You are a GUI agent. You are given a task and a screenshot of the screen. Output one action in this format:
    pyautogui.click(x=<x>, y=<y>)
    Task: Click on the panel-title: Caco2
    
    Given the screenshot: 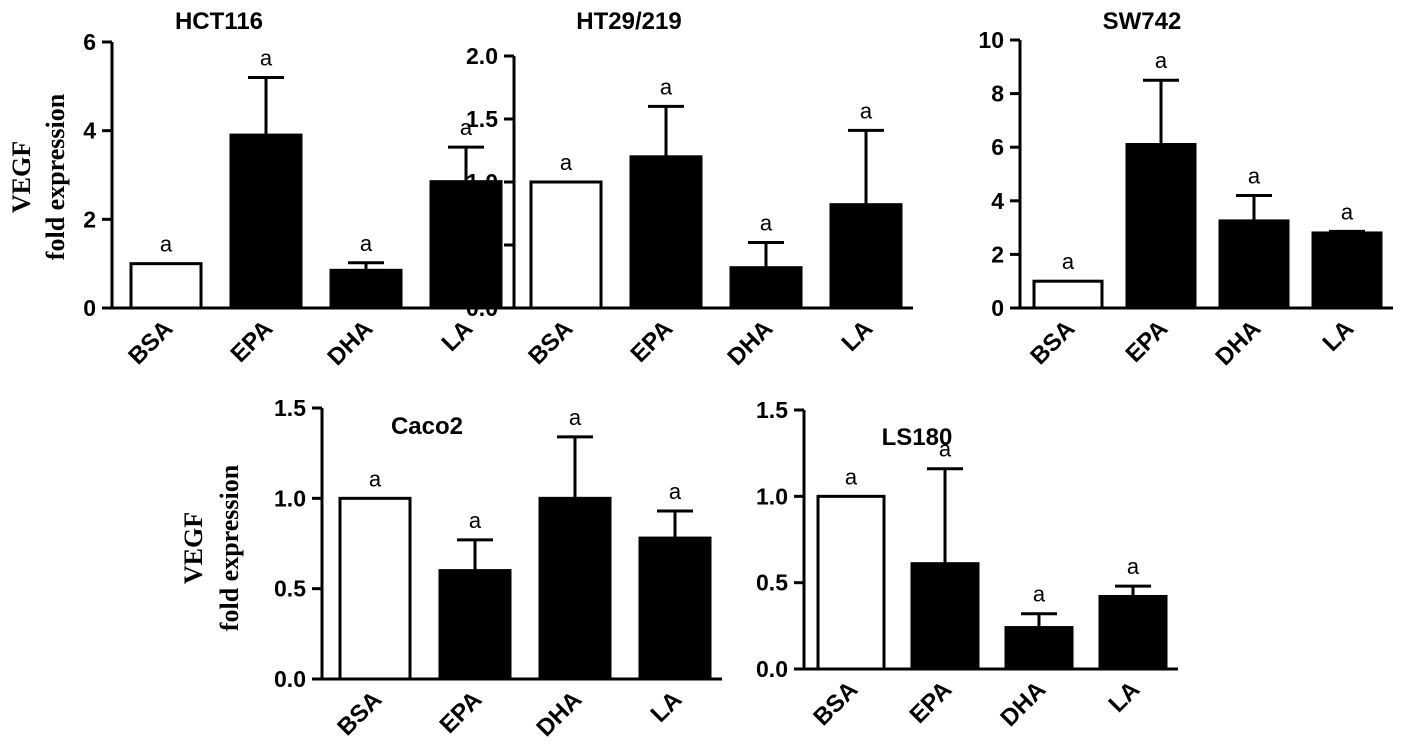 What is the action you would take?
    pyautogui.click(x=427, y=426)
    